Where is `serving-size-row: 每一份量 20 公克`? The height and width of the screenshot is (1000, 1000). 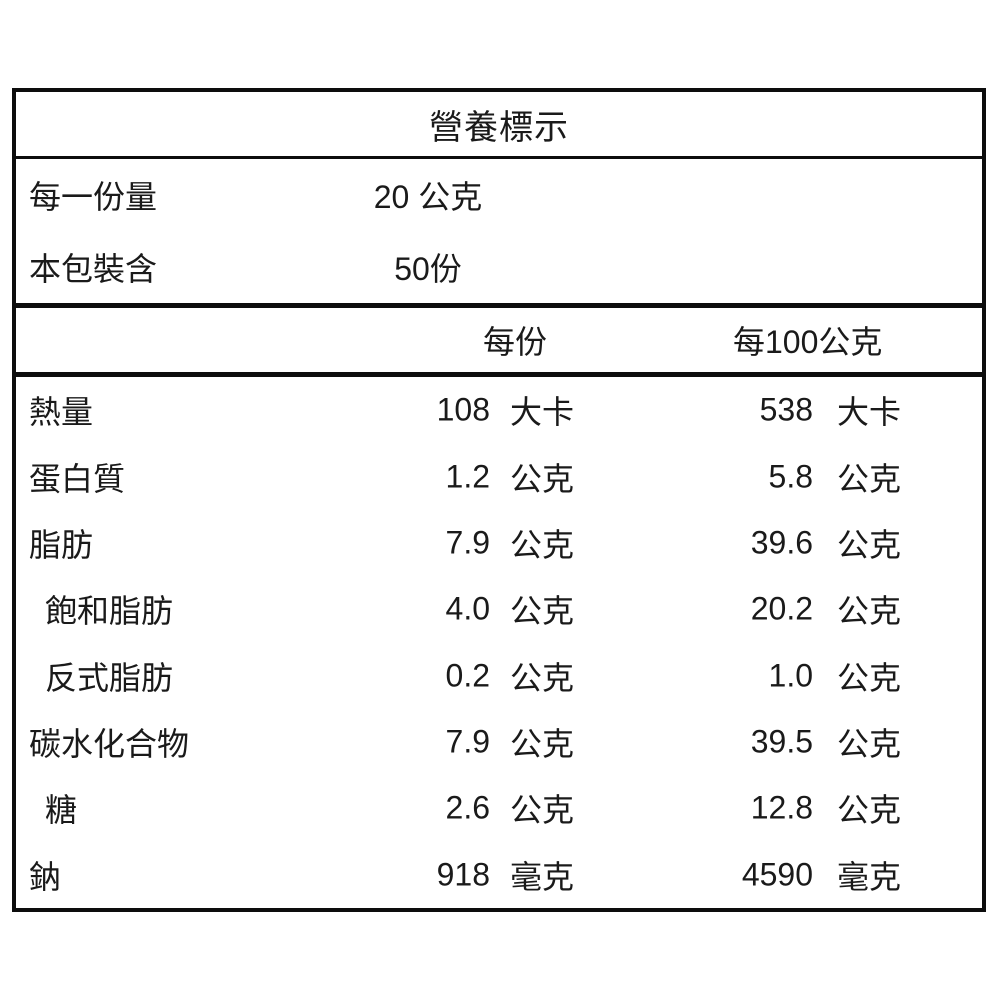 serving-size-row: 每一份量 20 公克 is located at coordinates (499, 195).